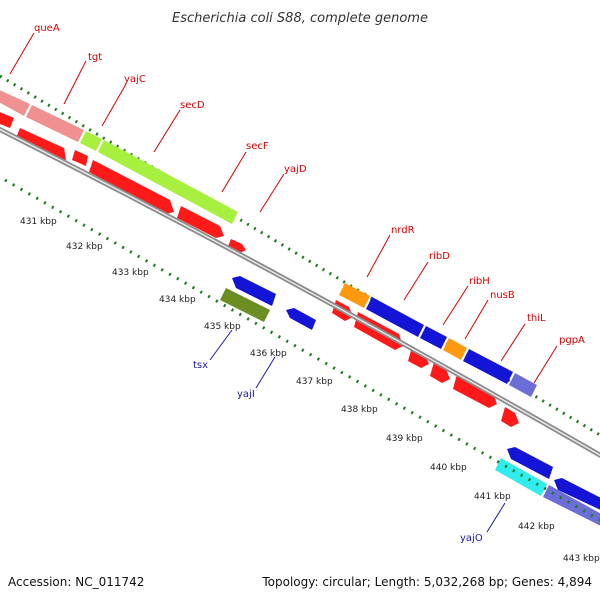 The image size is (600, 600). I want to click on gene-label-tsx: tsx, so click(200, 365).